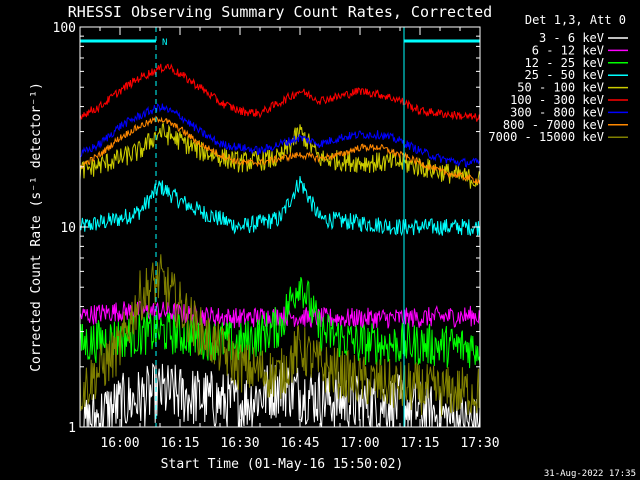  I want to click on legend-label: 7000 - 15000 keV, so click(546, 137).